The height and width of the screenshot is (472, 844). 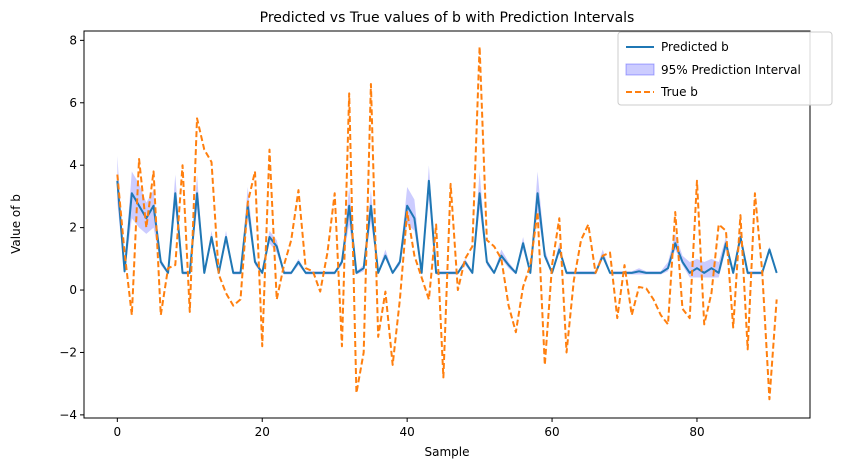 I want to click on legend-box, so click(x=725, y=68).